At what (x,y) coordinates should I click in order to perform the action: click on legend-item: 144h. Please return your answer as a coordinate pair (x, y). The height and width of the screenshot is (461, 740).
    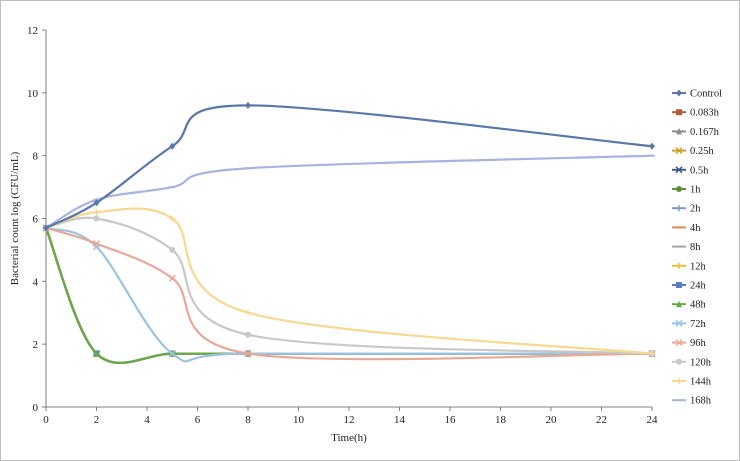
    Looking at the image, I should click on (692, 382).